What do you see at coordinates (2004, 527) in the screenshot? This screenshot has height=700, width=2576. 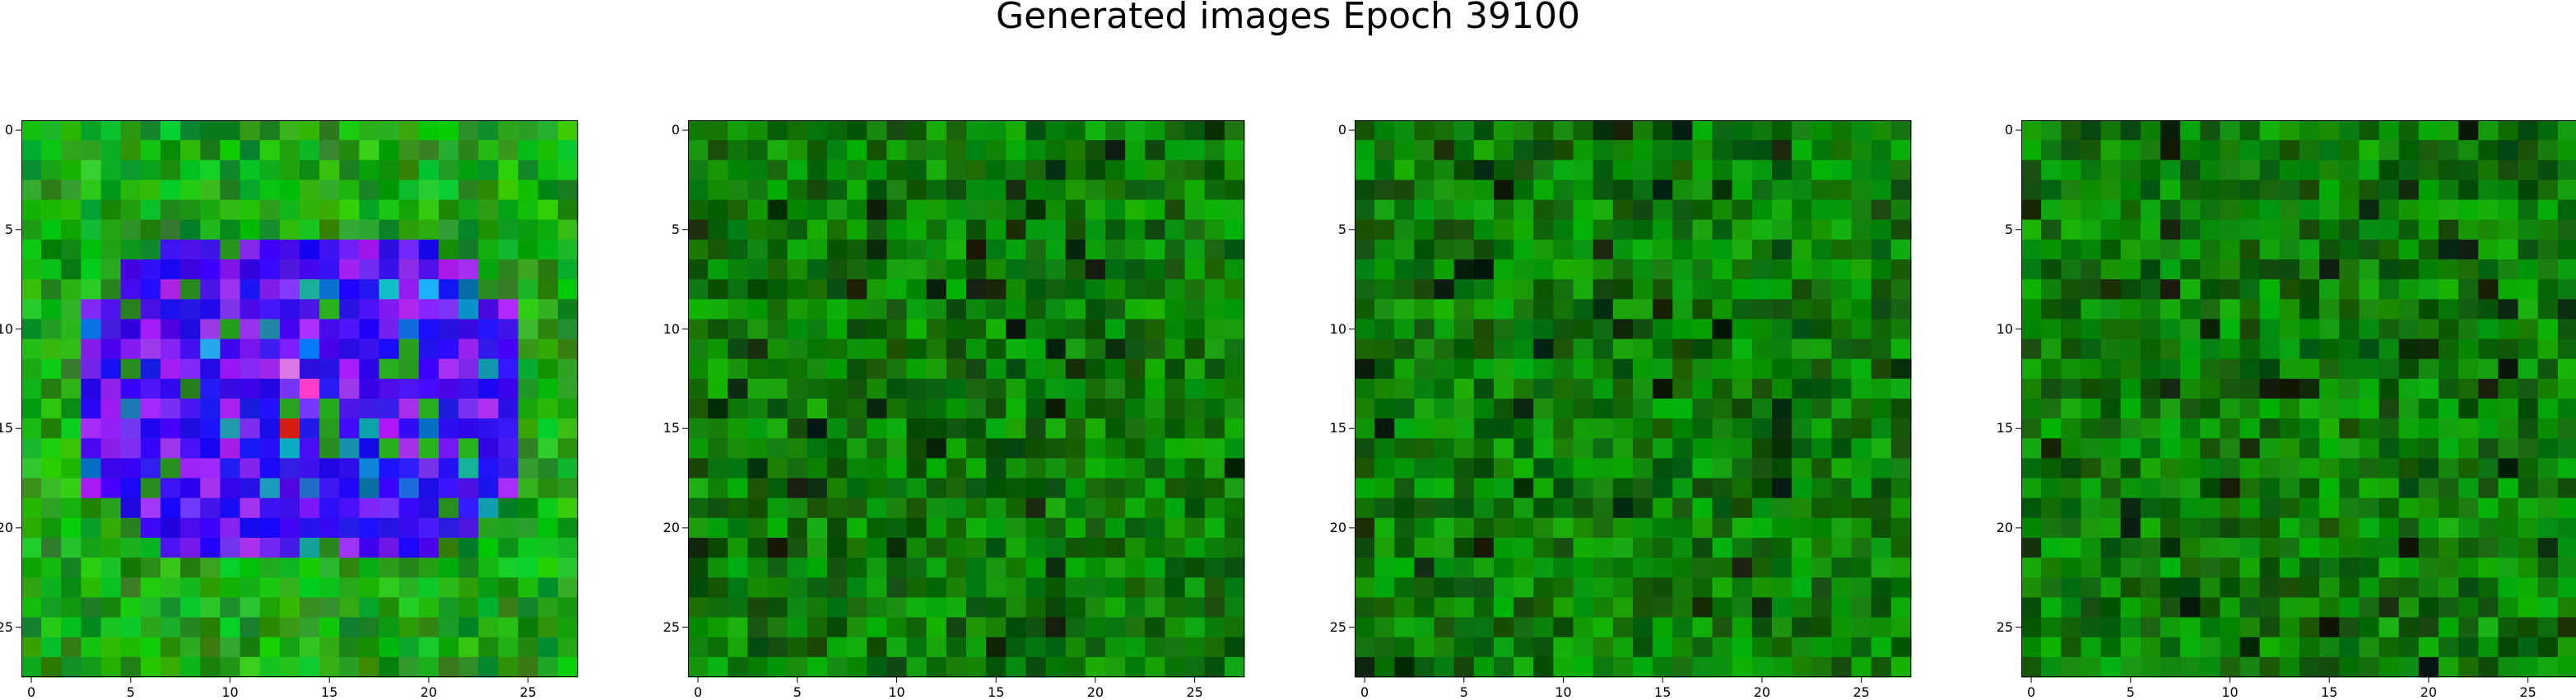 I see `y-tick-label: 20` at bounding box center [2004, 527].